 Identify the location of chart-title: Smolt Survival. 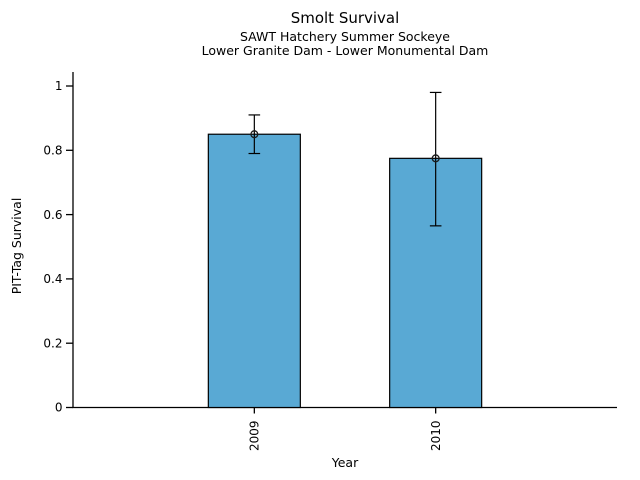
(345, 18).